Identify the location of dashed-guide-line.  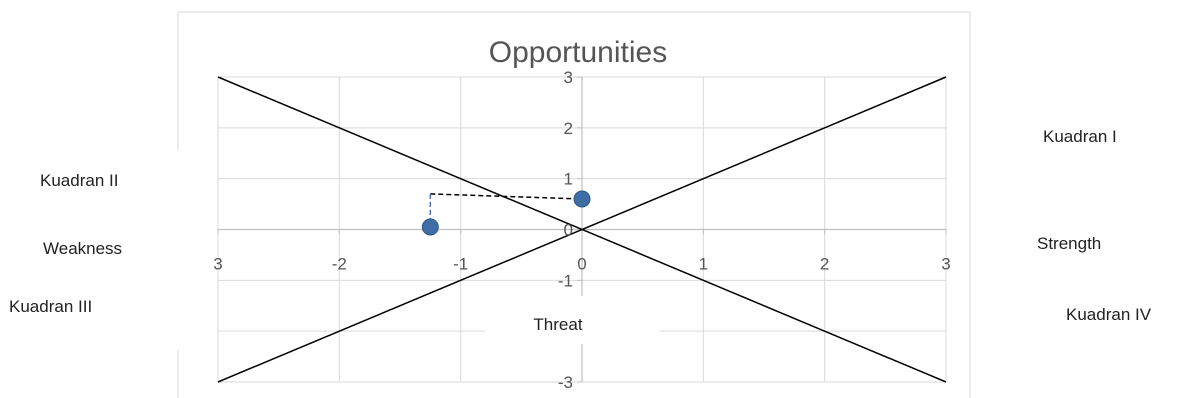
(506, 196).